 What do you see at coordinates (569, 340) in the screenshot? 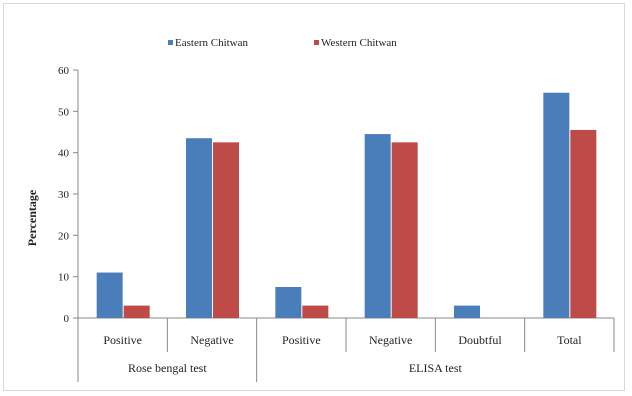
I see `category-label: Total` at bounding box center [569, 340].